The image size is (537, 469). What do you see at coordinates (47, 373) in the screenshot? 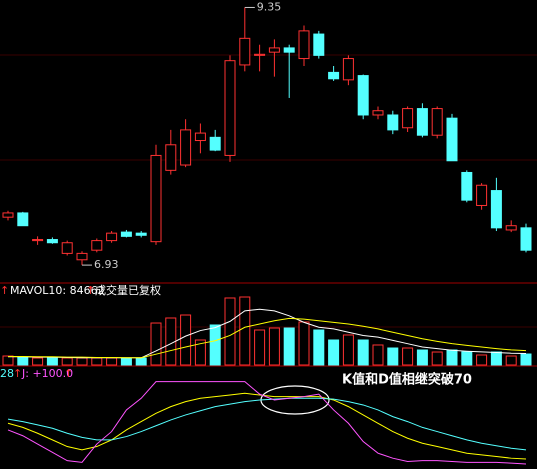
I see `j-header: J: +100.0` at bounding box center [47, 373].